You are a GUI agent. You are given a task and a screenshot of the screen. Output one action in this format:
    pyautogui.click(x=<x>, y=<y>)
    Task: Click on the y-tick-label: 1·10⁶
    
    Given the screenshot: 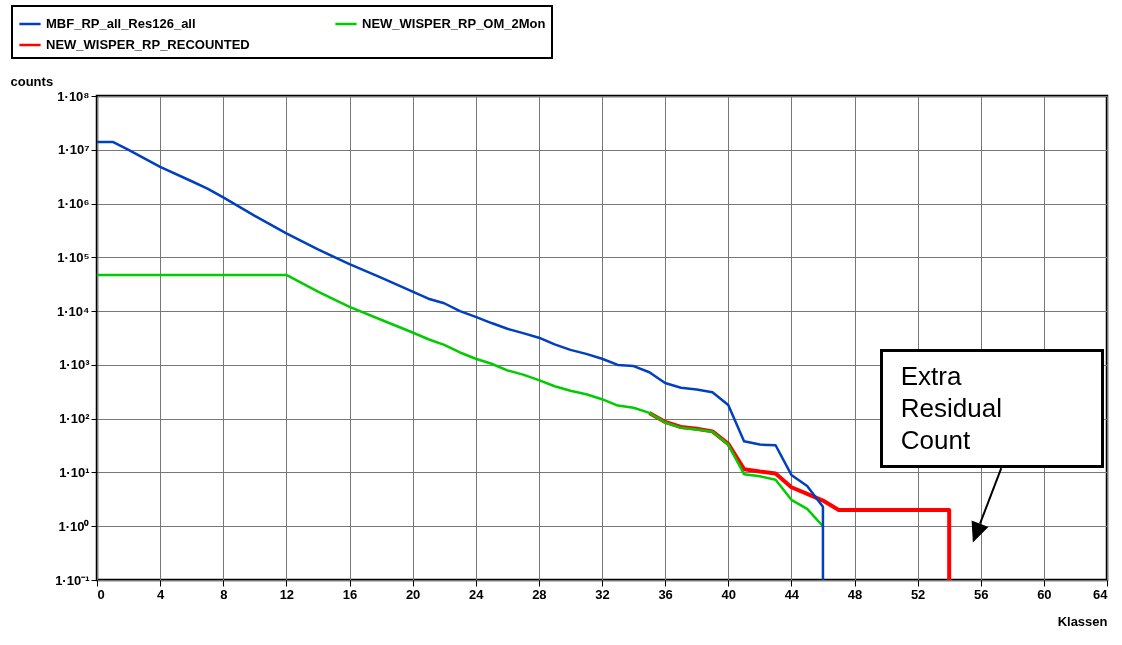 What is the action you would take?
    pyautogui.click(x=73, y=204)
    